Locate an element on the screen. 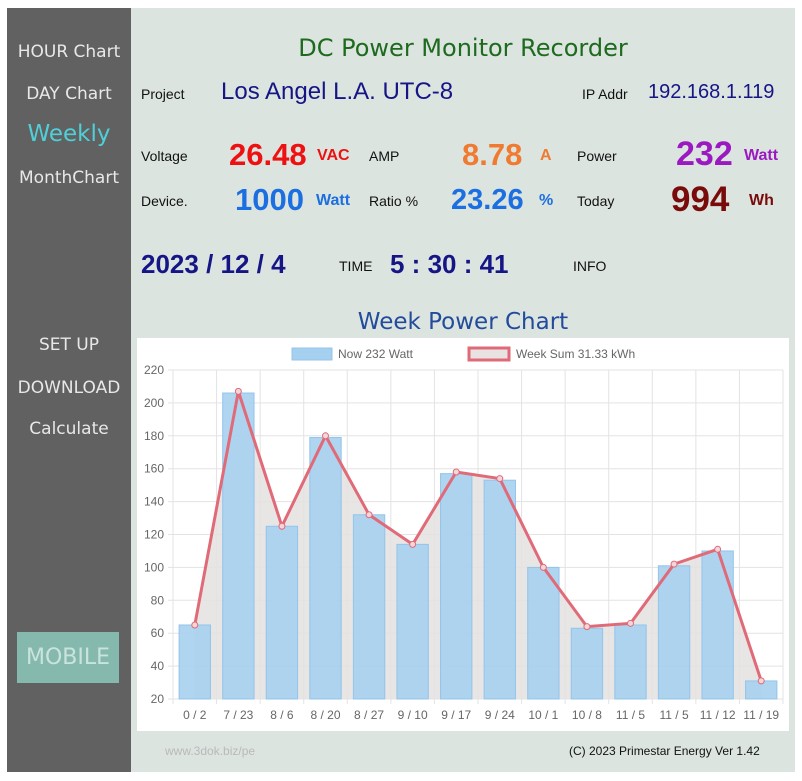 The height and width of the screenshot is (781, 802). x-tick-label: 9 / 10 is located at coordinates (413, 715).